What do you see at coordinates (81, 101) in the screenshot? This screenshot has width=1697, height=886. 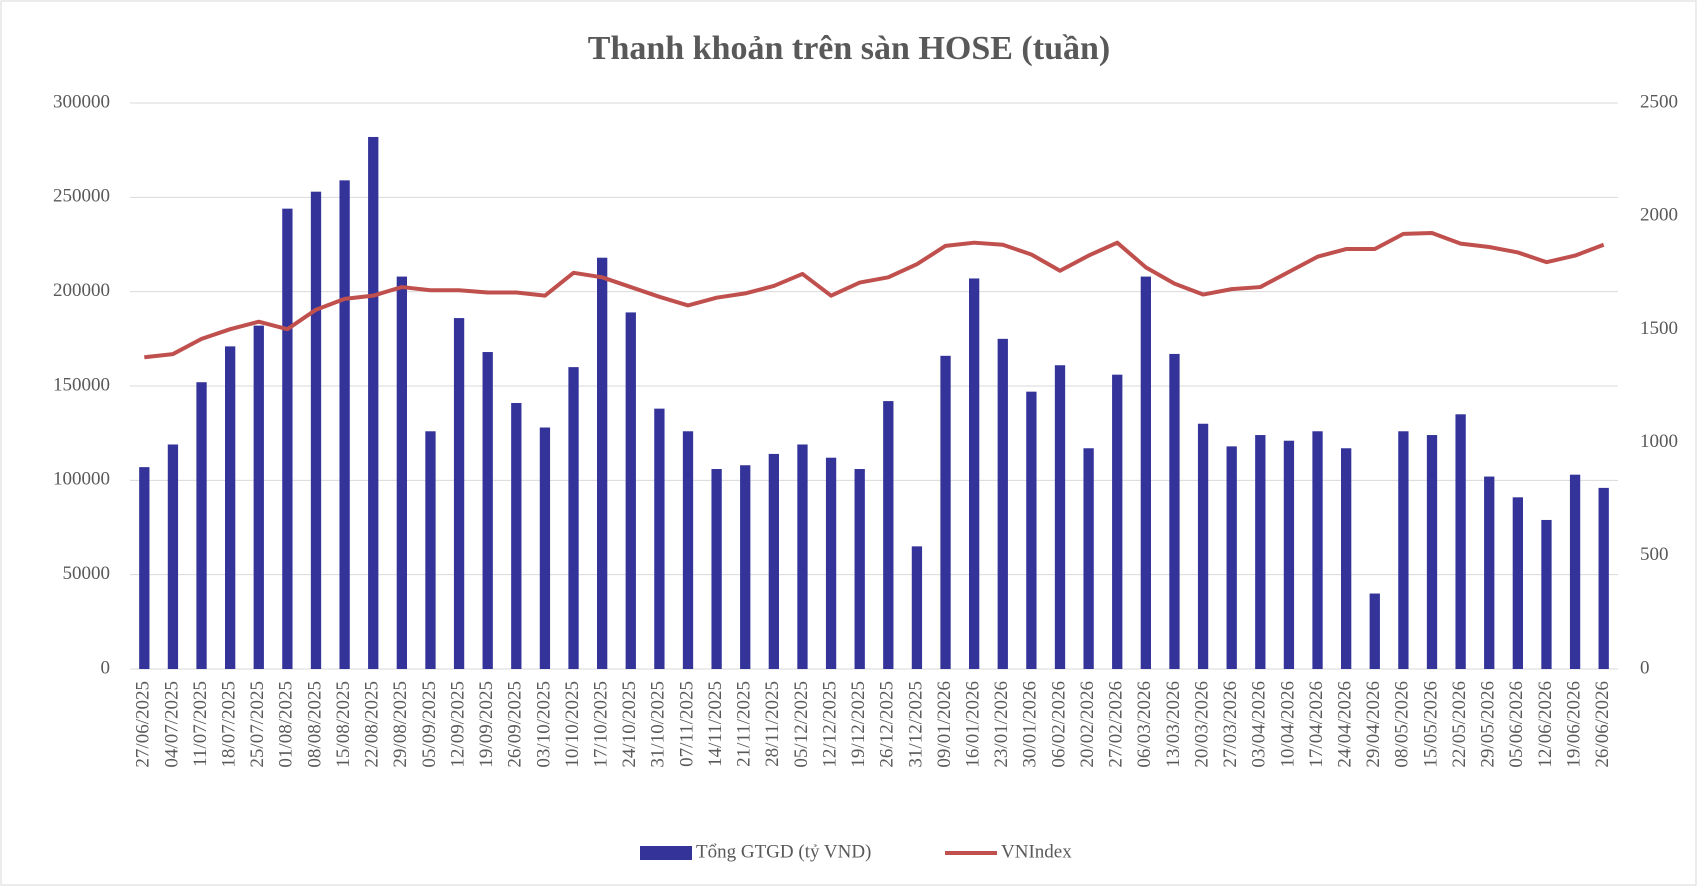 I see `y-tick-label: 300000` at bounding box center [81, 101].